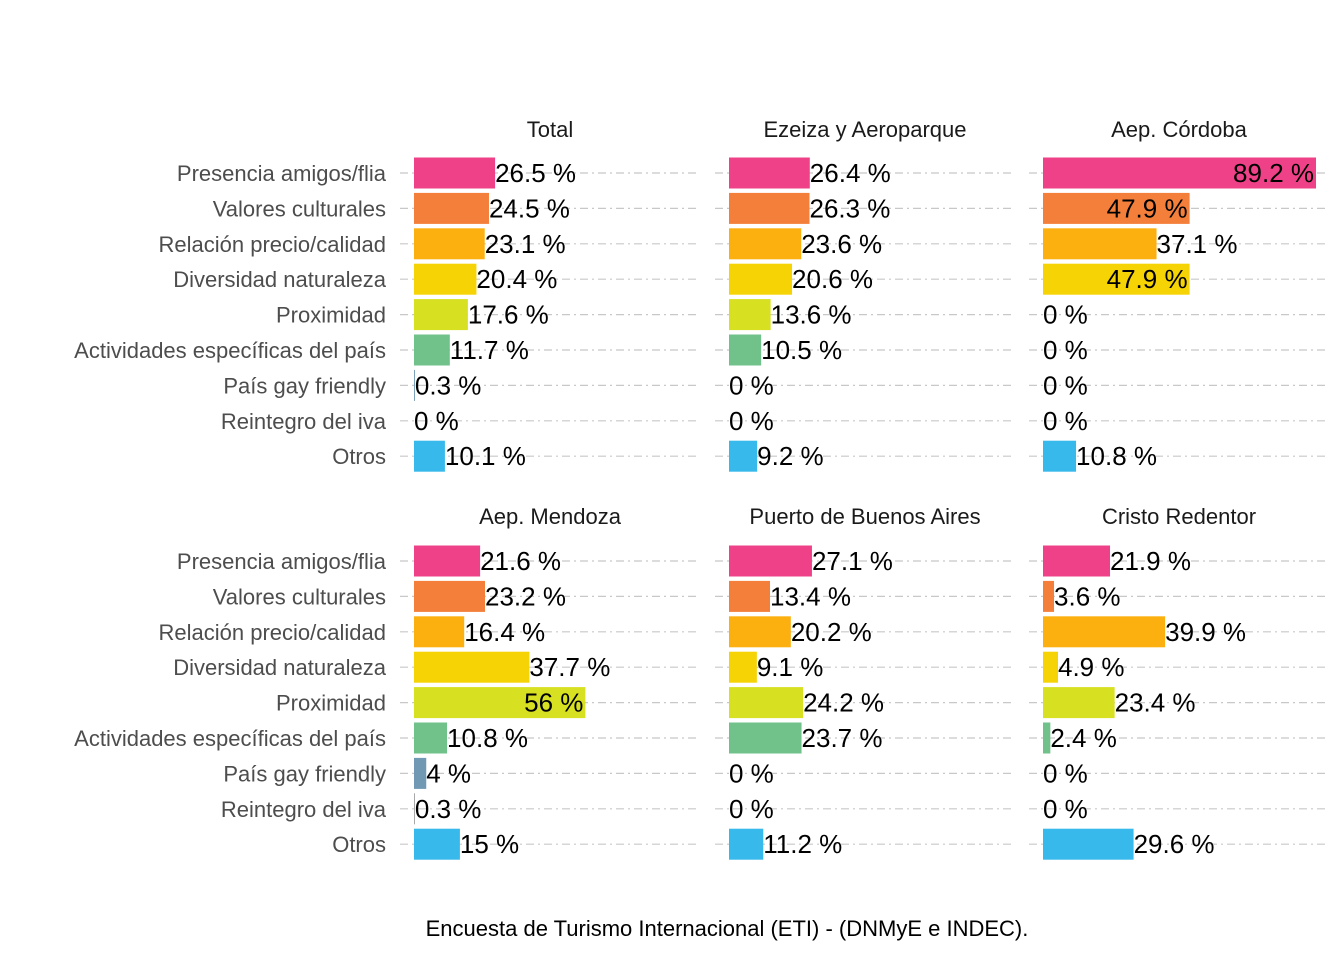 The width and height of the screenshot is (1344, 960). I want to click on data-label: 13.6 %, so click(811, 315).